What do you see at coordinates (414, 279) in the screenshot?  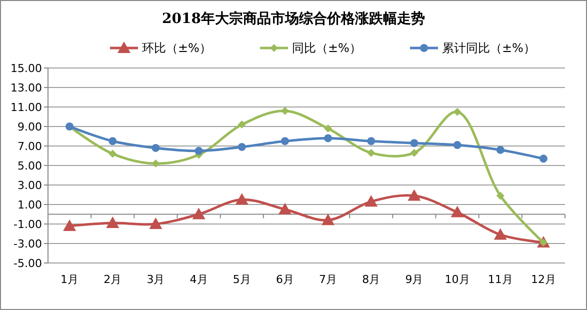 I see `x-tick-label: 9月` at bounding box center [414, 279].